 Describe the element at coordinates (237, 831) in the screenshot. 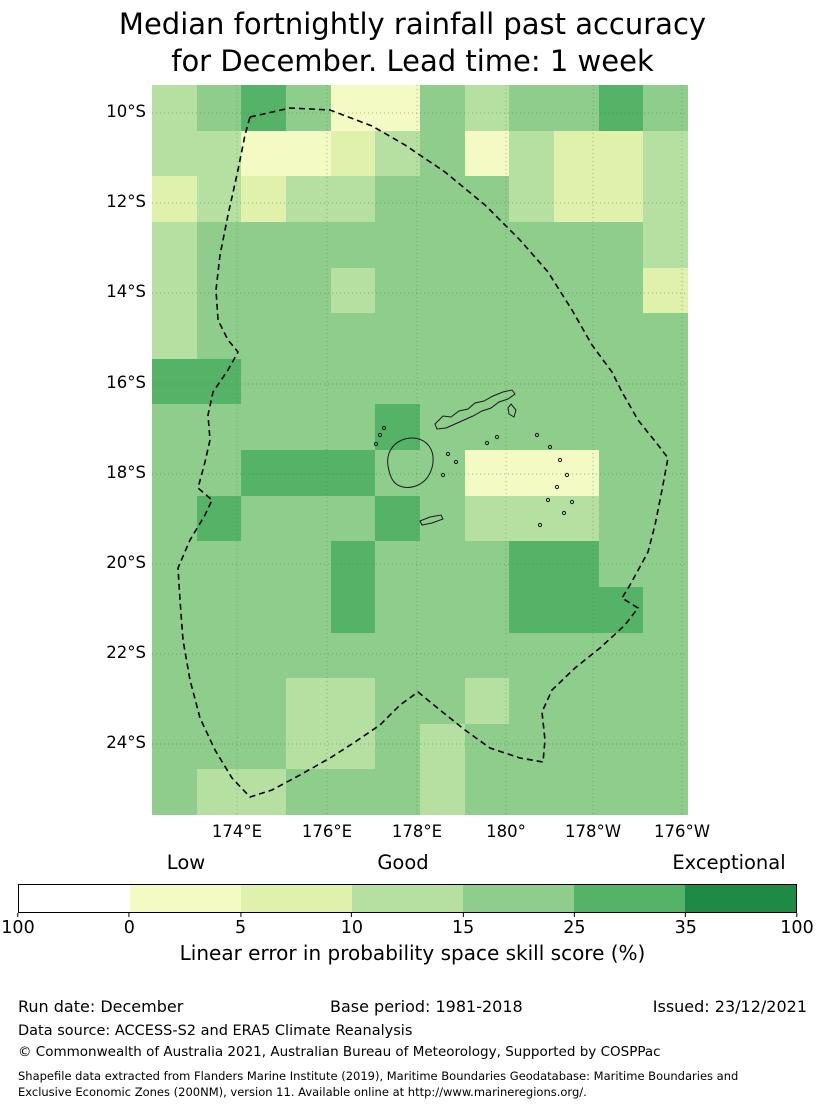

I see `lon-tick-label: 174°E` at that location.